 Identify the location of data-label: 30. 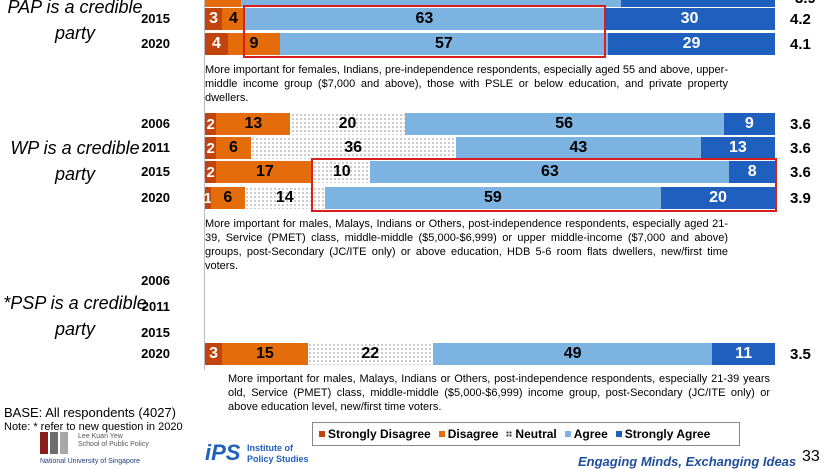
(689, 18).